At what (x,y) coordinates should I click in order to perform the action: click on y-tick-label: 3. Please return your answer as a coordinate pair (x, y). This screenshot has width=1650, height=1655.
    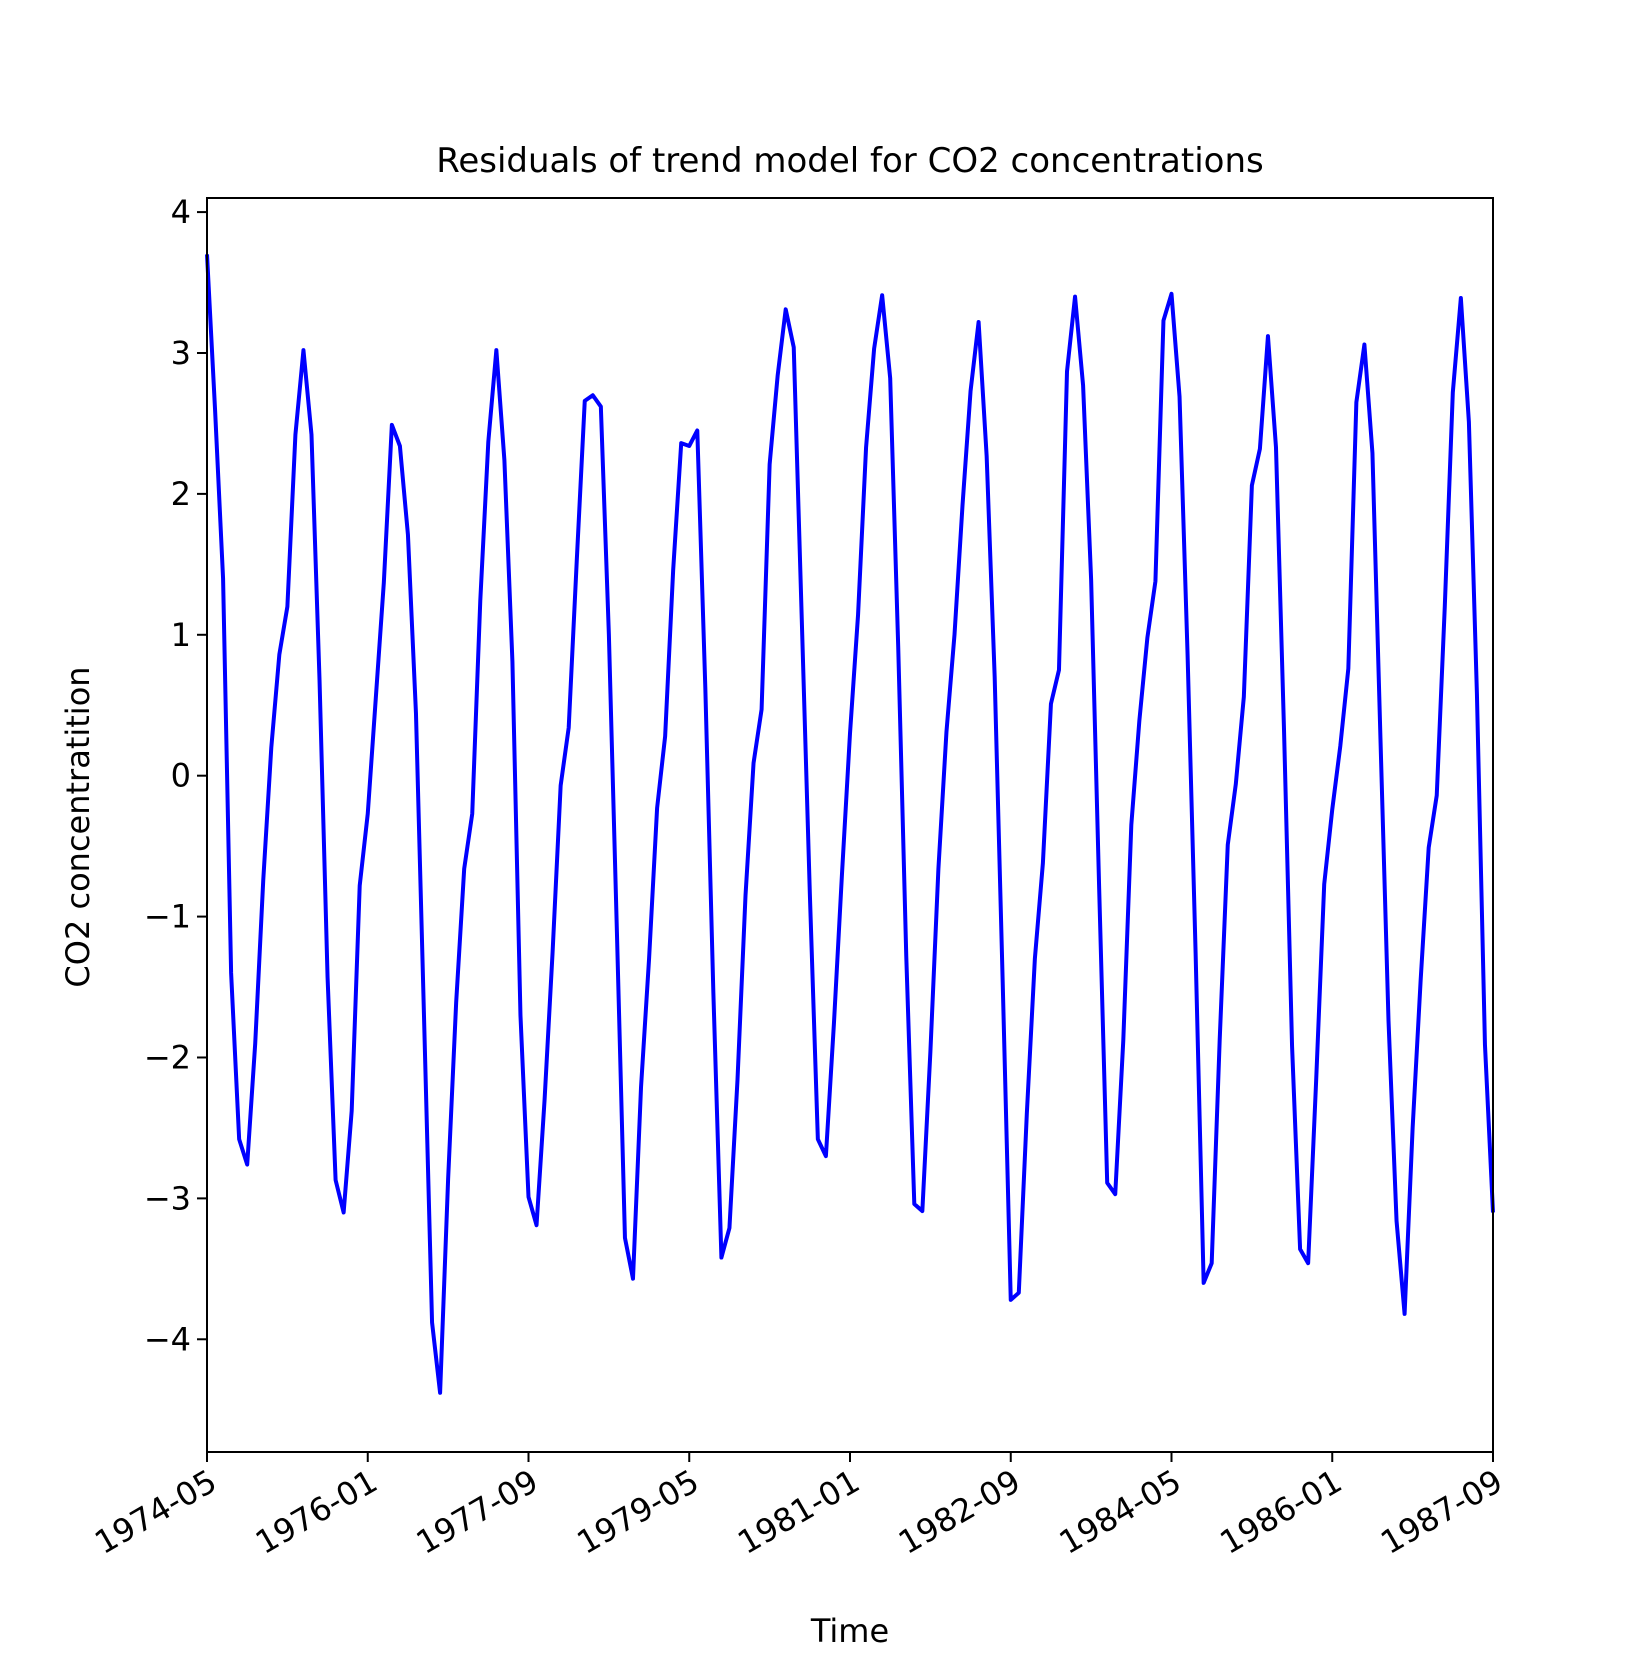
    Looking at the image, I should click on (181, 353).